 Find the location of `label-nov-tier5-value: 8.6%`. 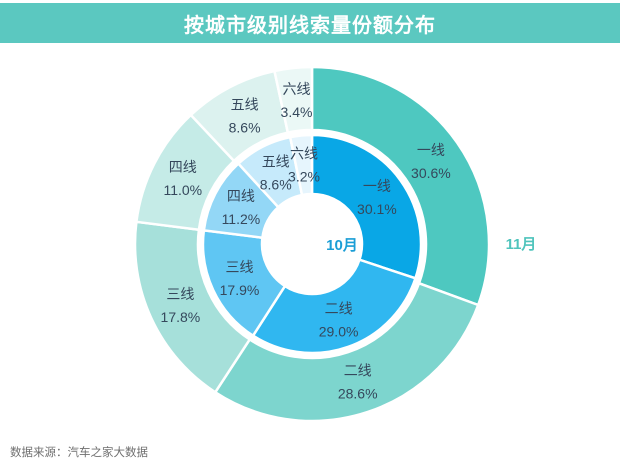

label-nov-tier5-value: 8.6% is located at coordinates (245, 128).